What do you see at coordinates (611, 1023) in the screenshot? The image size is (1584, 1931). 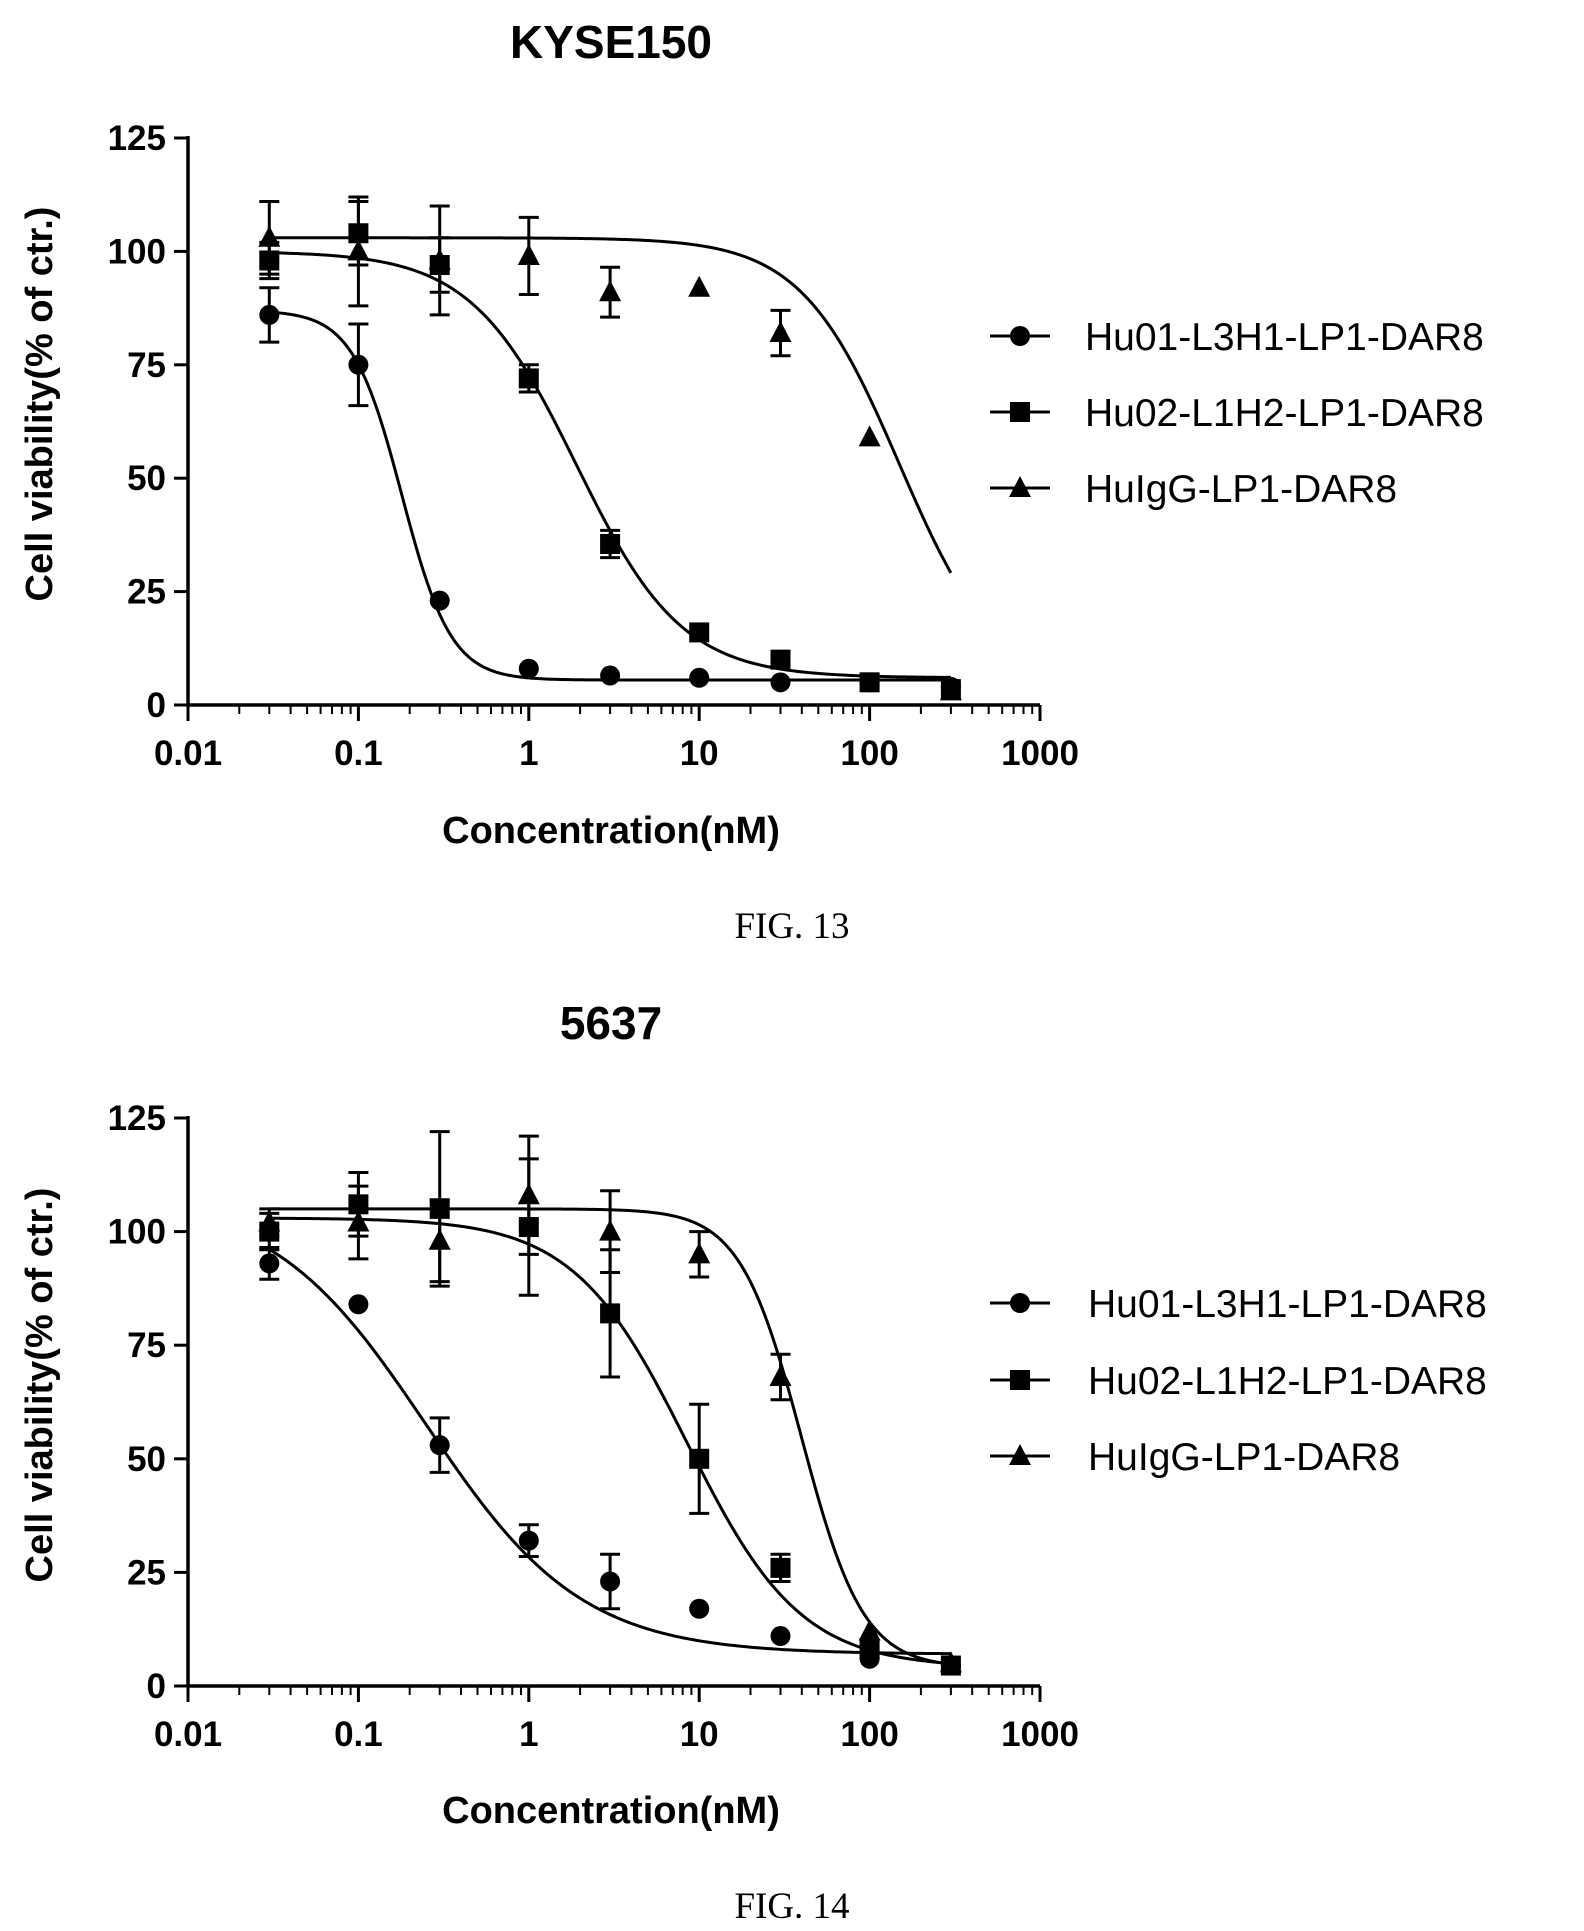 I see `chart-title: 5637` at bounding box center [611, 1023].